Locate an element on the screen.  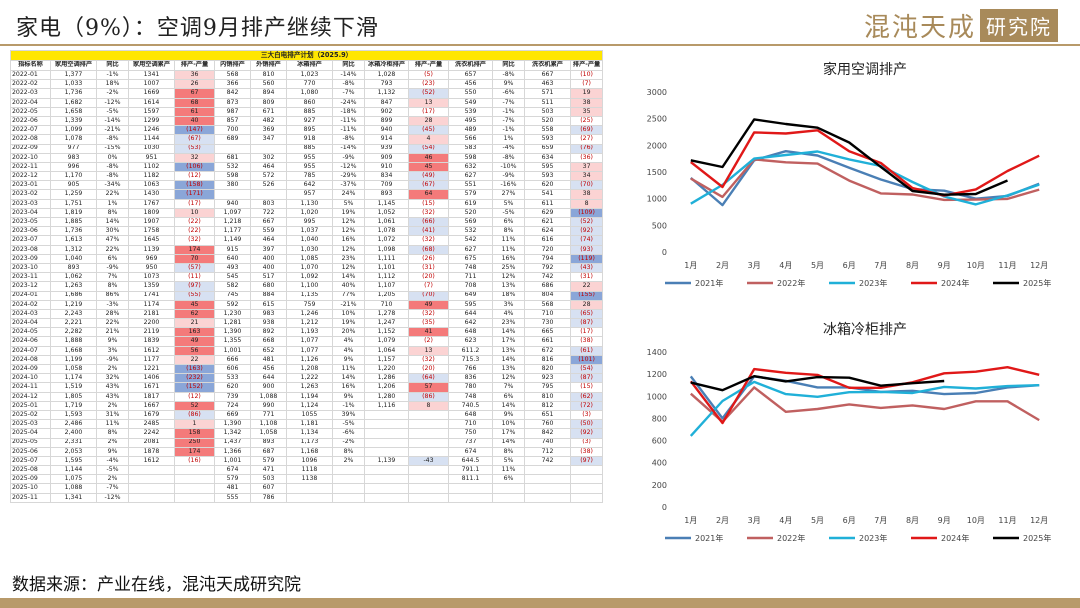
table-cell: 1,366 is located at coordinates (232, 451).